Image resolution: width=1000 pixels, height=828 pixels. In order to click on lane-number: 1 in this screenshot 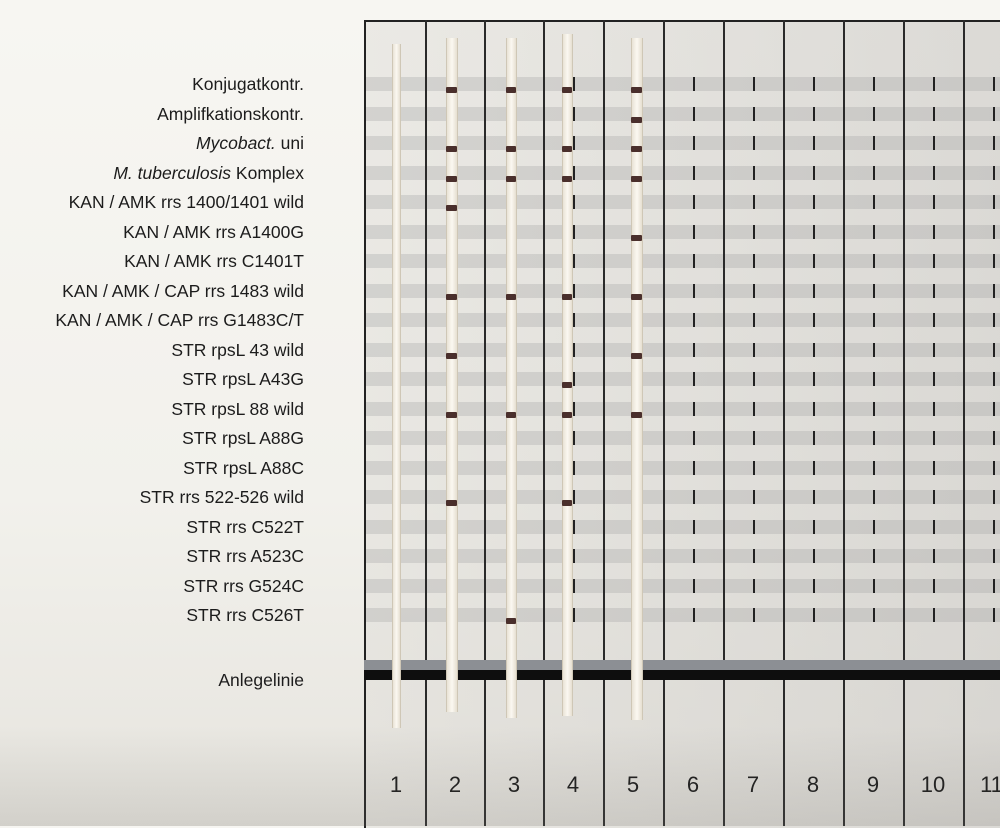, I will do `click(396, 784)`.